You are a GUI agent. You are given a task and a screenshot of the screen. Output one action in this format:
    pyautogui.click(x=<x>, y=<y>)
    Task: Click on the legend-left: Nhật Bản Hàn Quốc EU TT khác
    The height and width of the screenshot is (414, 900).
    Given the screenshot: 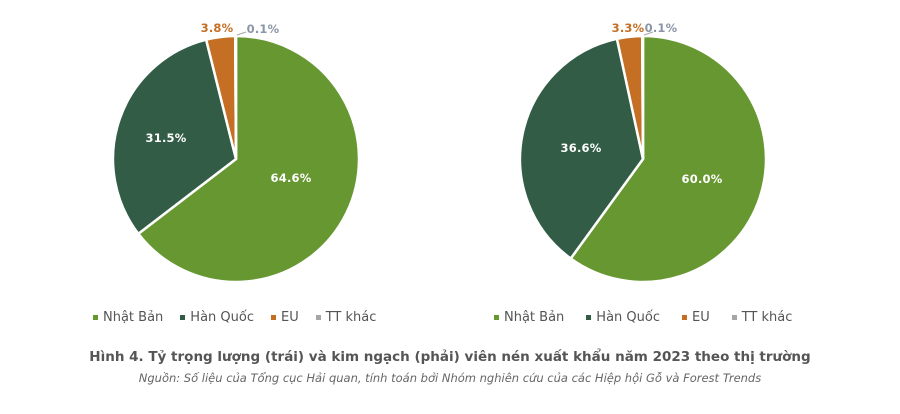 What is the action you would take?
    pyautogui.click(x=234, y=317)
    